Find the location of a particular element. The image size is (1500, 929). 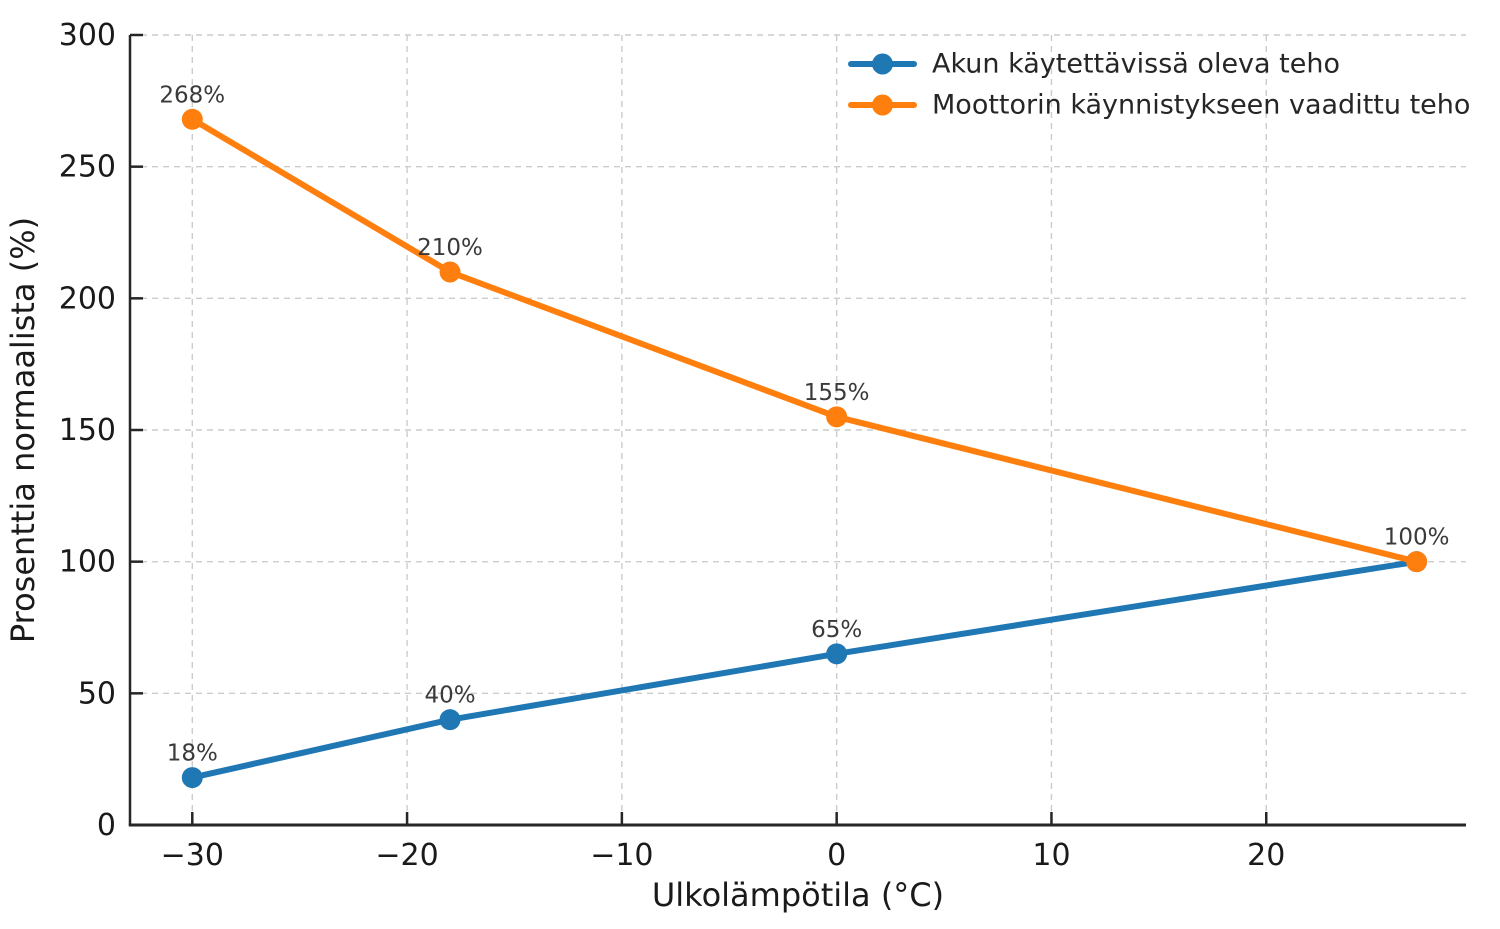

point-value-label: 210% is located at coordinates (450, 248).